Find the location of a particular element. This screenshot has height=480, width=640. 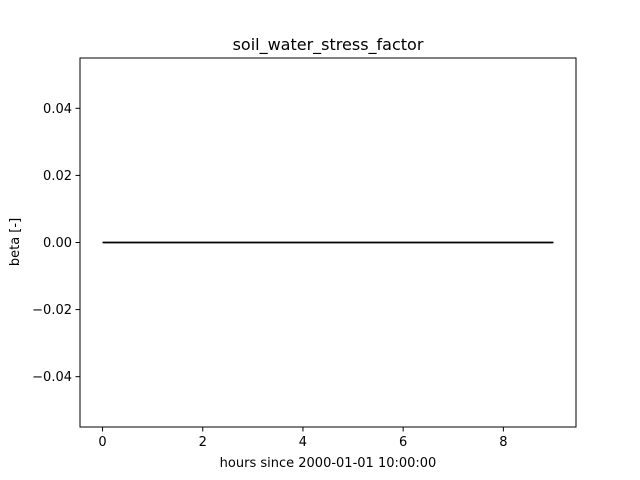

y-tick-label: 0.00 is located at coordinates (57, 243).